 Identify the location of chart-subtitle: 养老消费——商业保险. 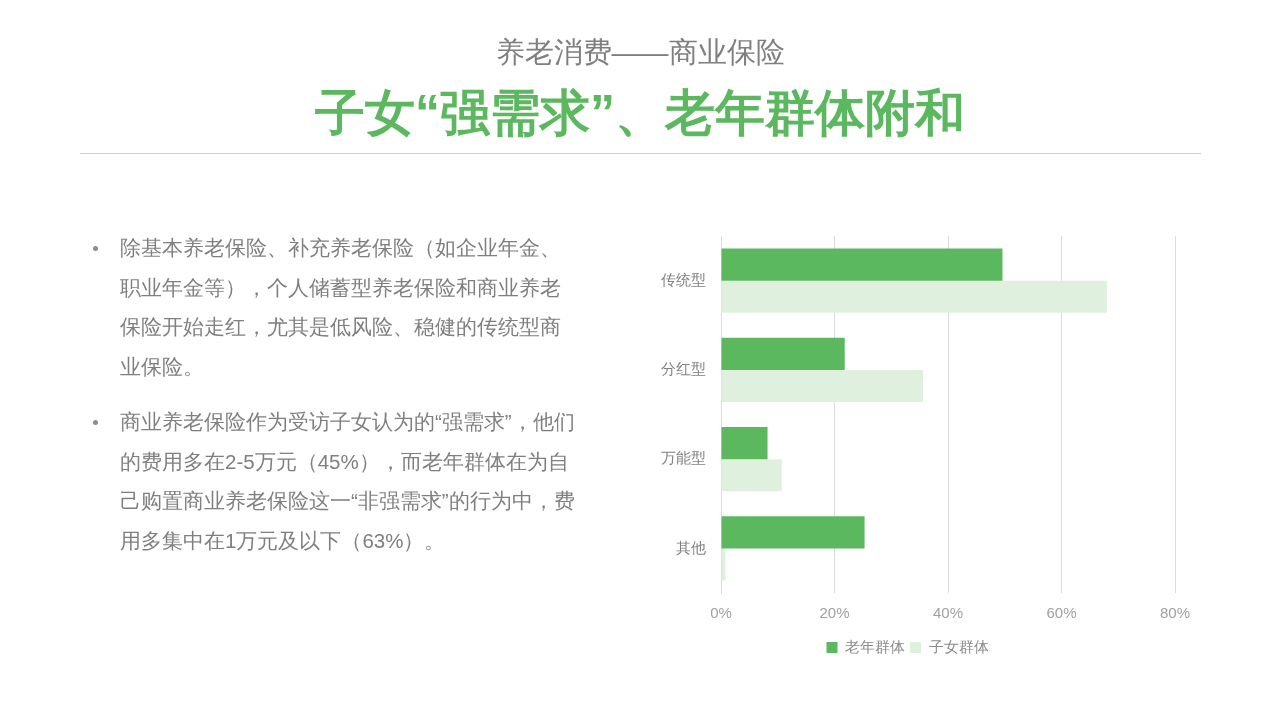
(640, 52).